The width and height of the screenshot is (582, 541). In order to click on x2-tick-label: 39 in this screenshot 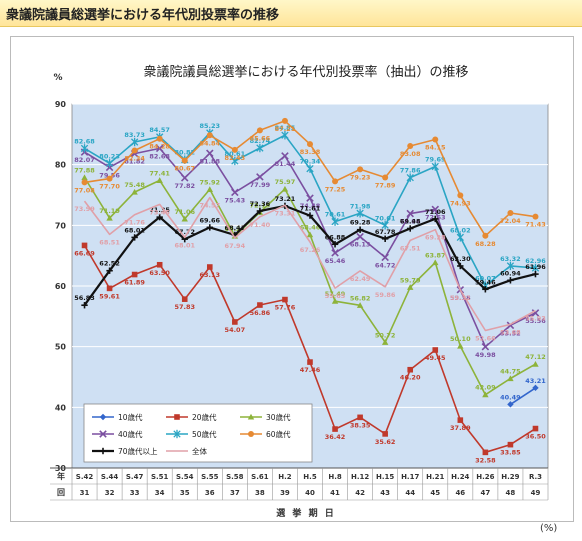, I will do `click(285, 493)`.